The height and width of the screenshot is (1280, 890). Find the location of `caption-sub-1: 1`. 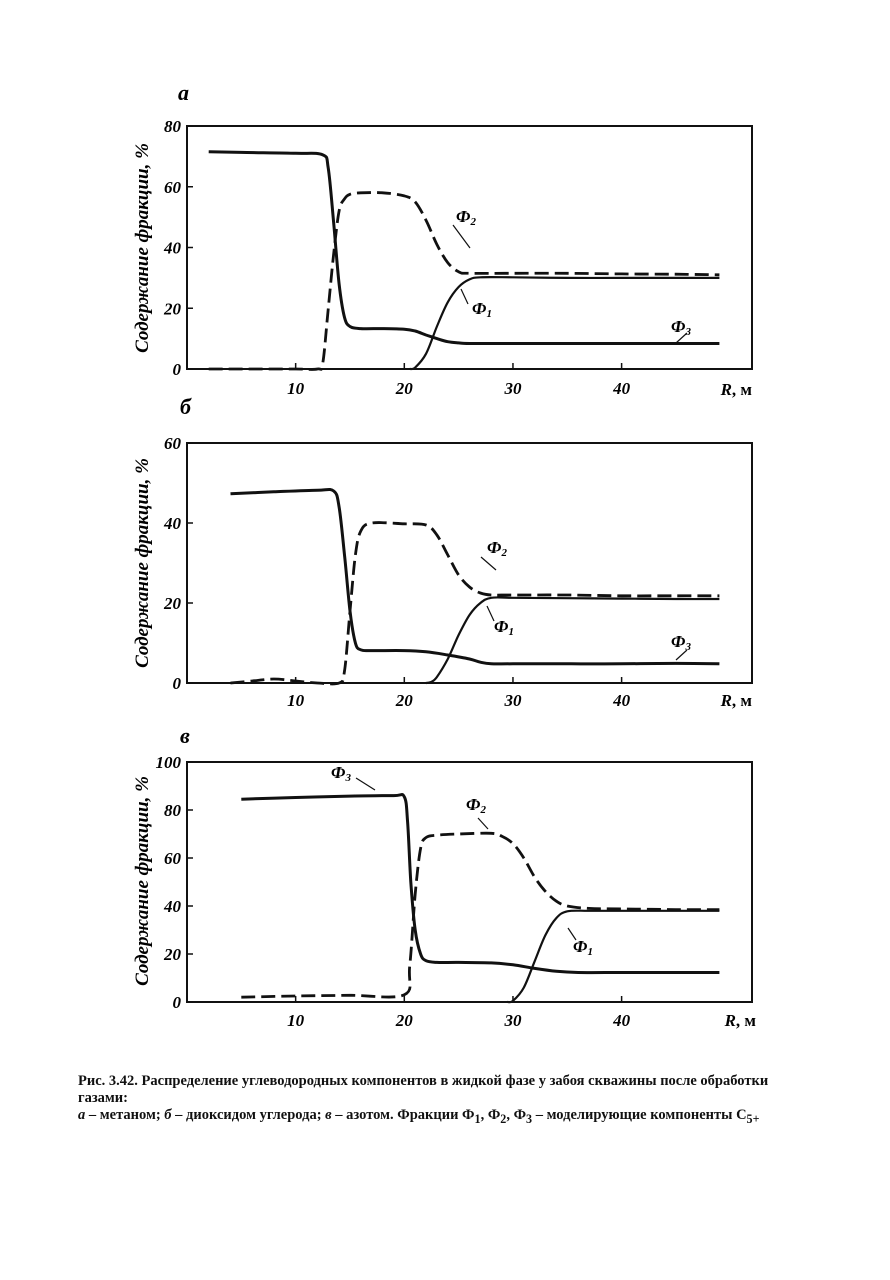

caption-sub-1: 1 is located at coordinates (477, 1118).